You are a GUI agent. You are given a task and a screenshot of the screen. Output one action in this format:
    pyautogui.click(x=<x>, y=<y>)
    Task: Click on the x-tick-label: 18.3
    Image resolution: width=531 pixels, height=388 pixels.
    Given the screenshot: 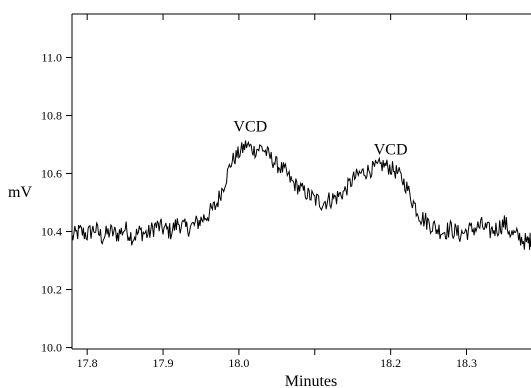 What is the action you would take?
    pyautogui.click(x=466, y=363)
    